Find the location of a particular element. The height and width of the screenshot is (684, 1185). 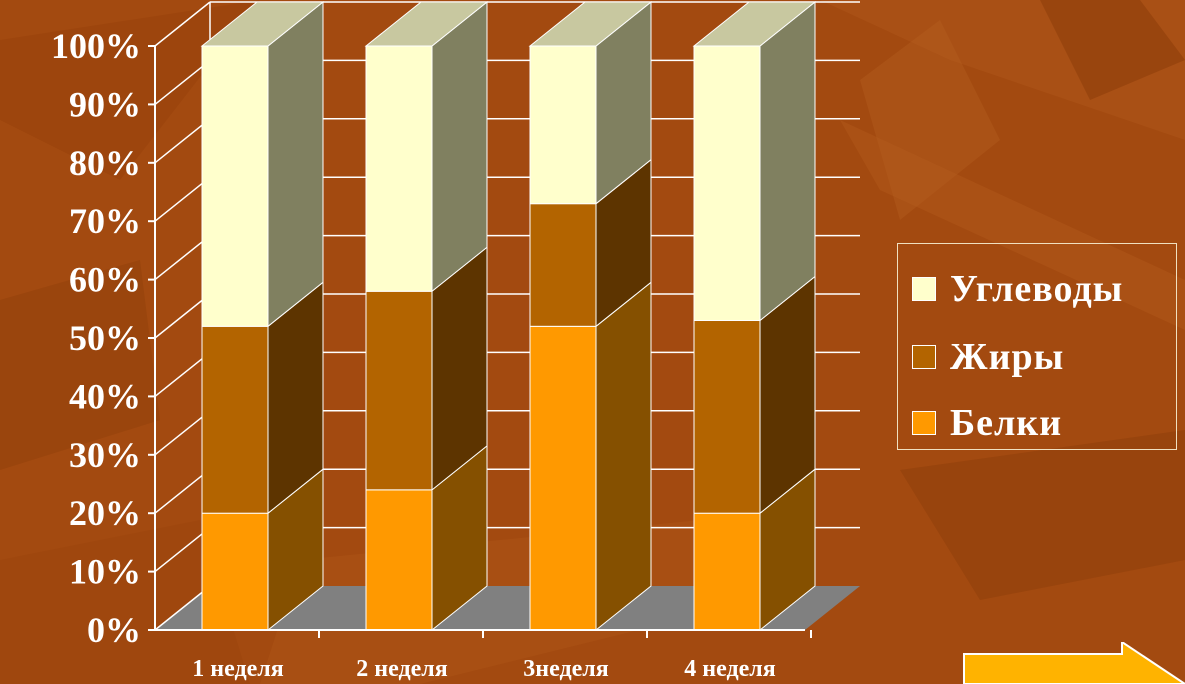

bar-Жиры-2 is located at coordinates (563, 265).